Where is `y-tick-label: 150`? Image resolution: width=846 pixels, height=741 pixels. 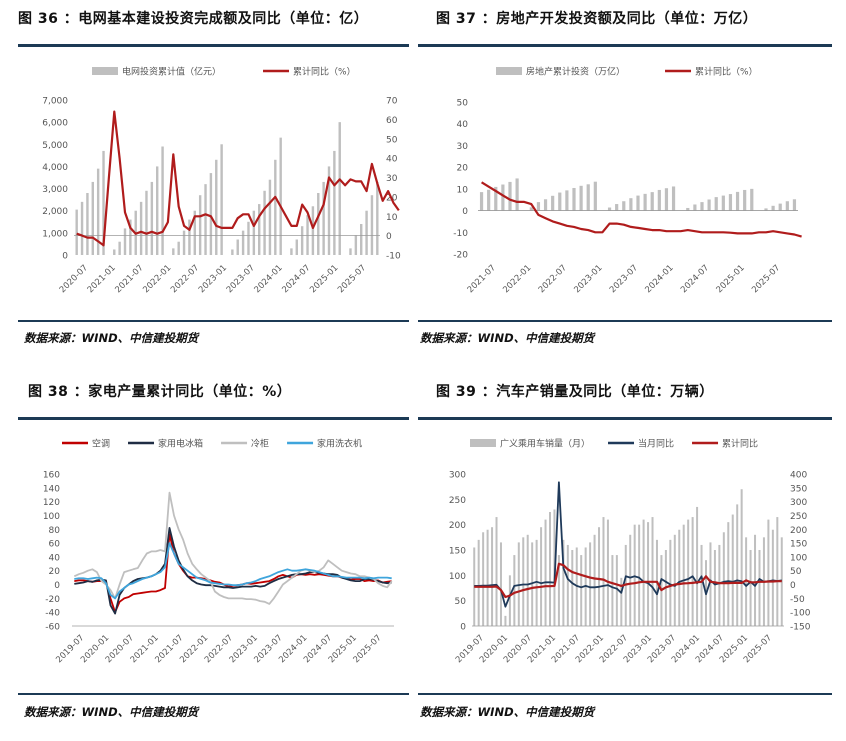
y-tick-label: 150 is located at coordinates (457, 552).